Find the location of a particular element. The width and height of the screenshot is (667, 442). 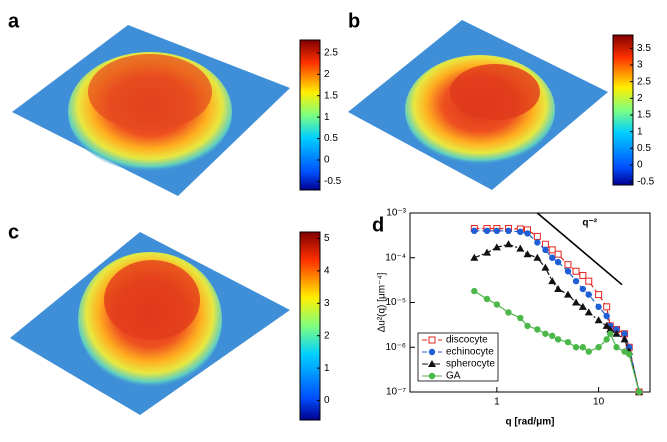

series-line is located at coordinates (557, 318).